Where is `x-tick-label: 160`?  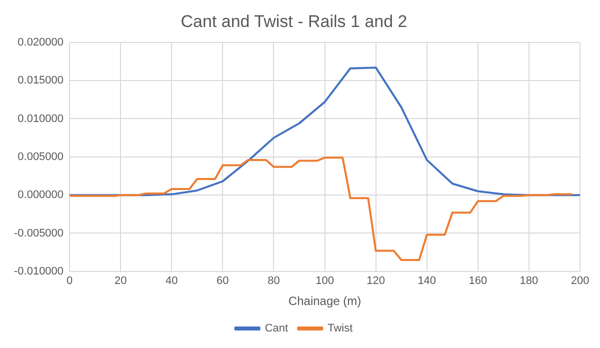 x-tick-label: 160 is located at coordinates (478, 281).